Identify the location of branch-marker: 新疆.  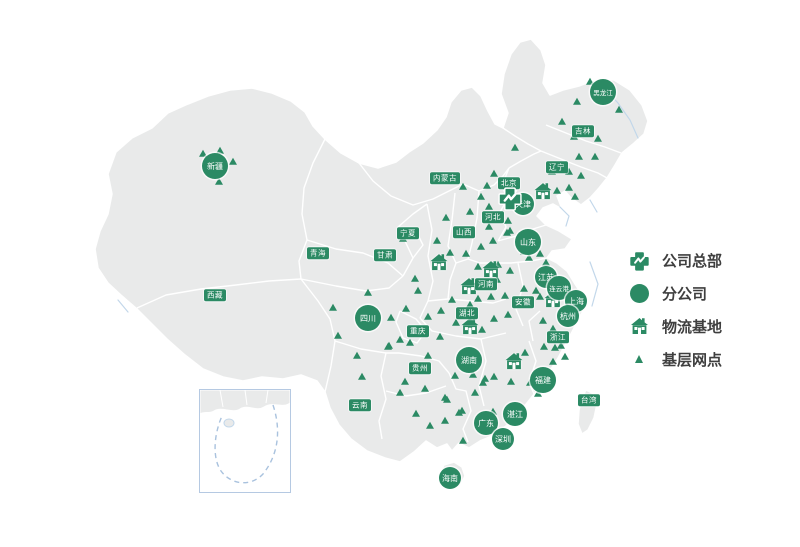
(215, 166).